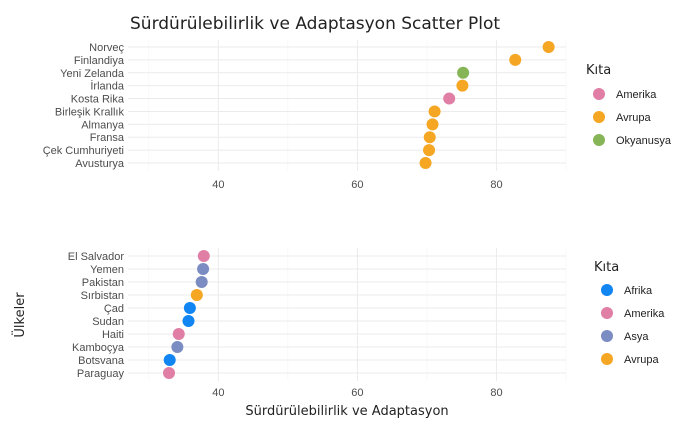 The width and height of the screenshot is (700, 432). Describe the element at coordinates (96, 257) in the screenshot. I see `y-tick-label: El Salvador` at that location.